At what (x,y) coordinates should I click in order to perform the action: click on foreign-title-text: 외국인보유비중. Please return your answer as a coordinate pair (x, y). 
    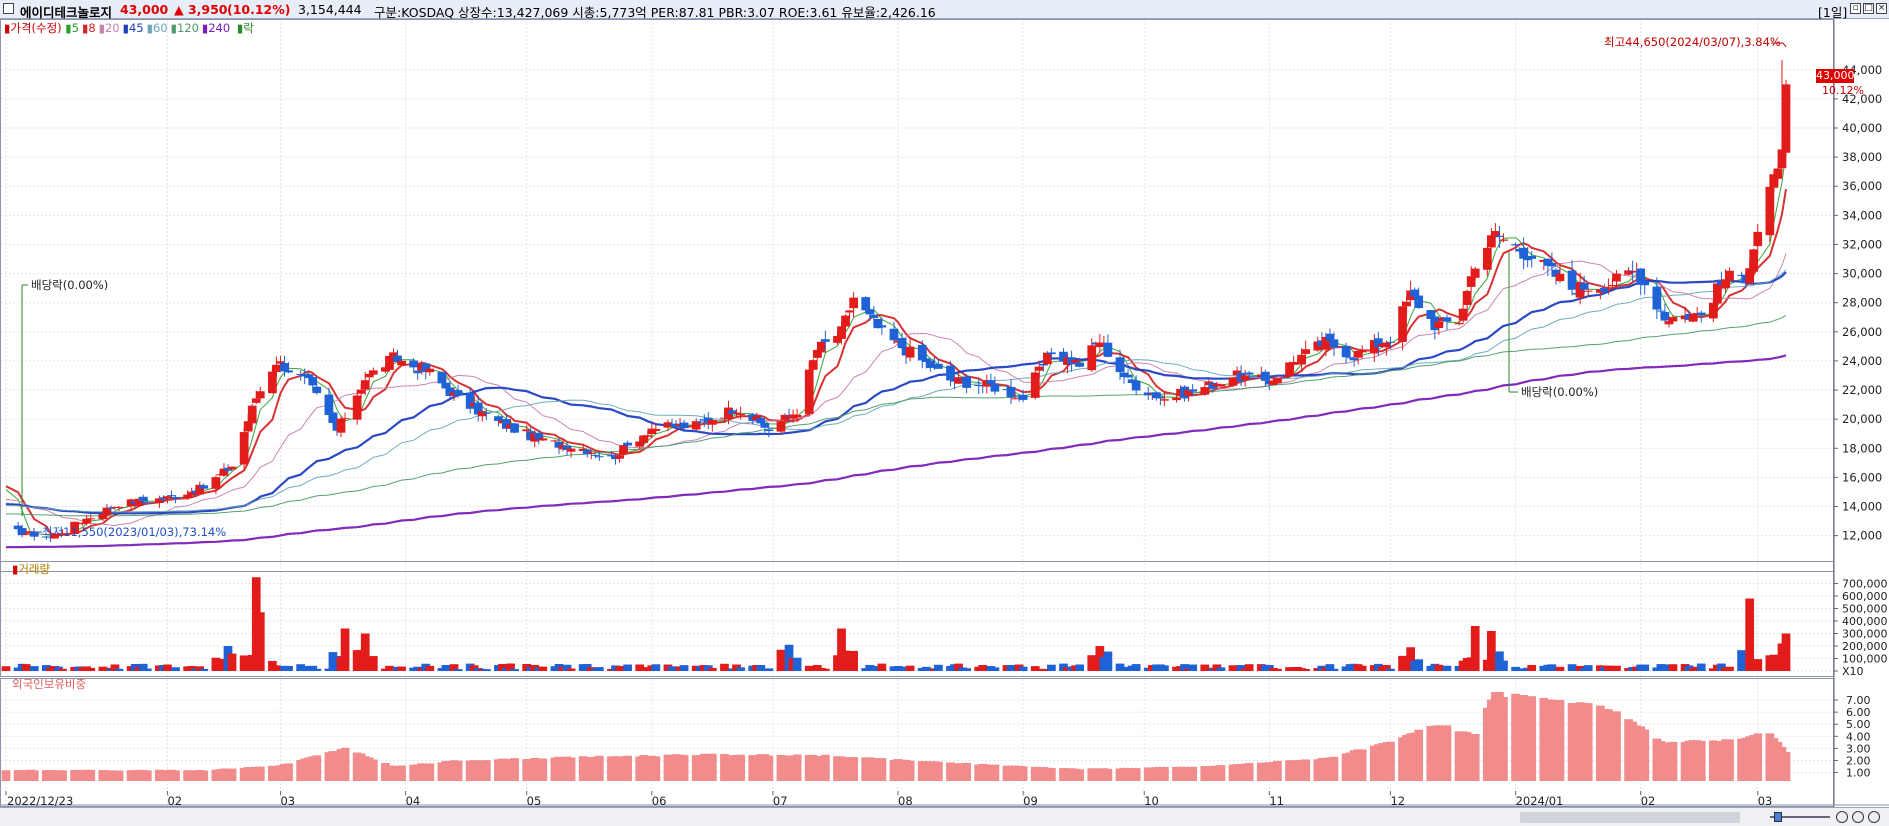
    Looking at the image, I should click on (49, 684).